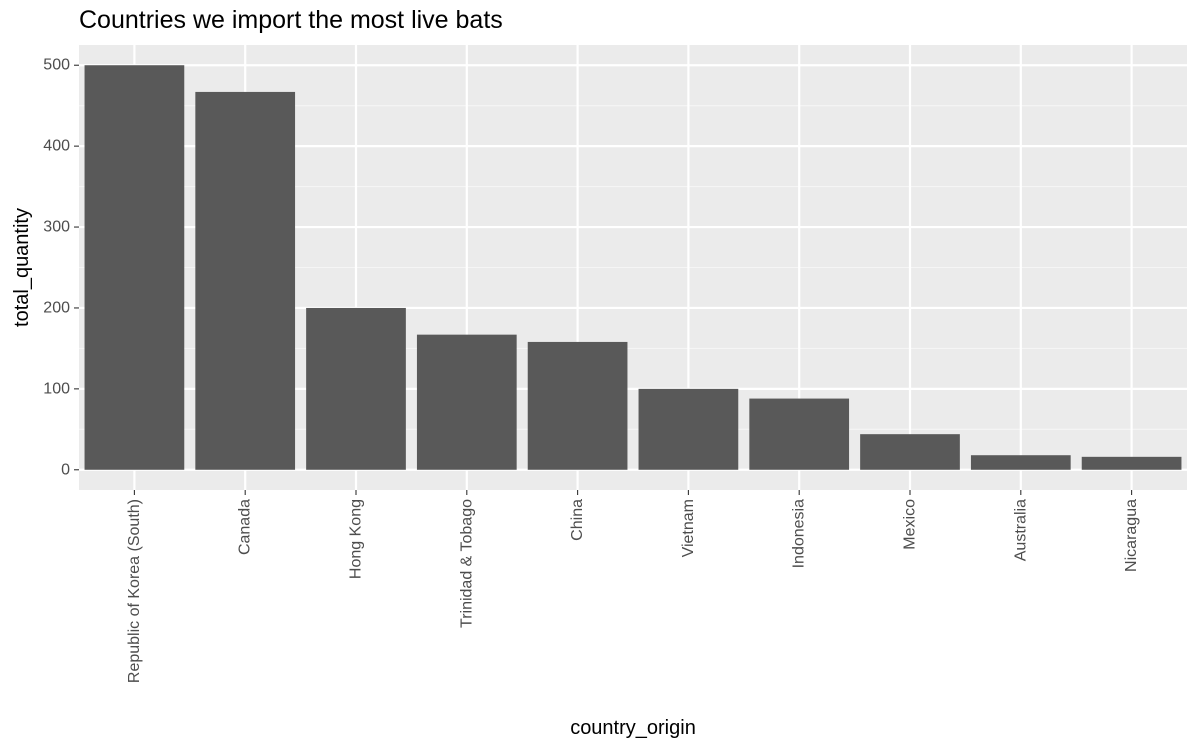 The width and height of the screenshot is (1200, 750). What do you see at coordinates (134, 591) in the screenshot?
I see `x-tick-label: Republic of Korea (South)` at bounding box center [134, 591].